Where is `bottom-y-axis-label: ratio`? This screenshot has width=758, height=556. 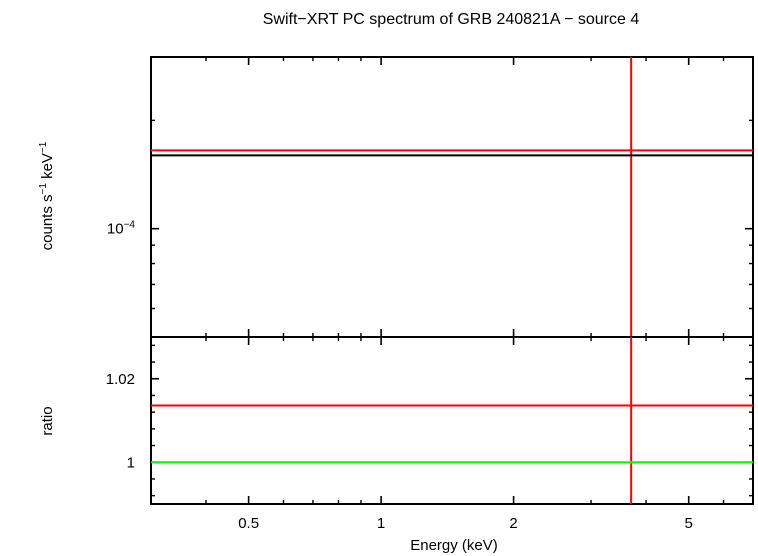
bottom-y-axis-label: ratio is located at coordinates (47, 420).